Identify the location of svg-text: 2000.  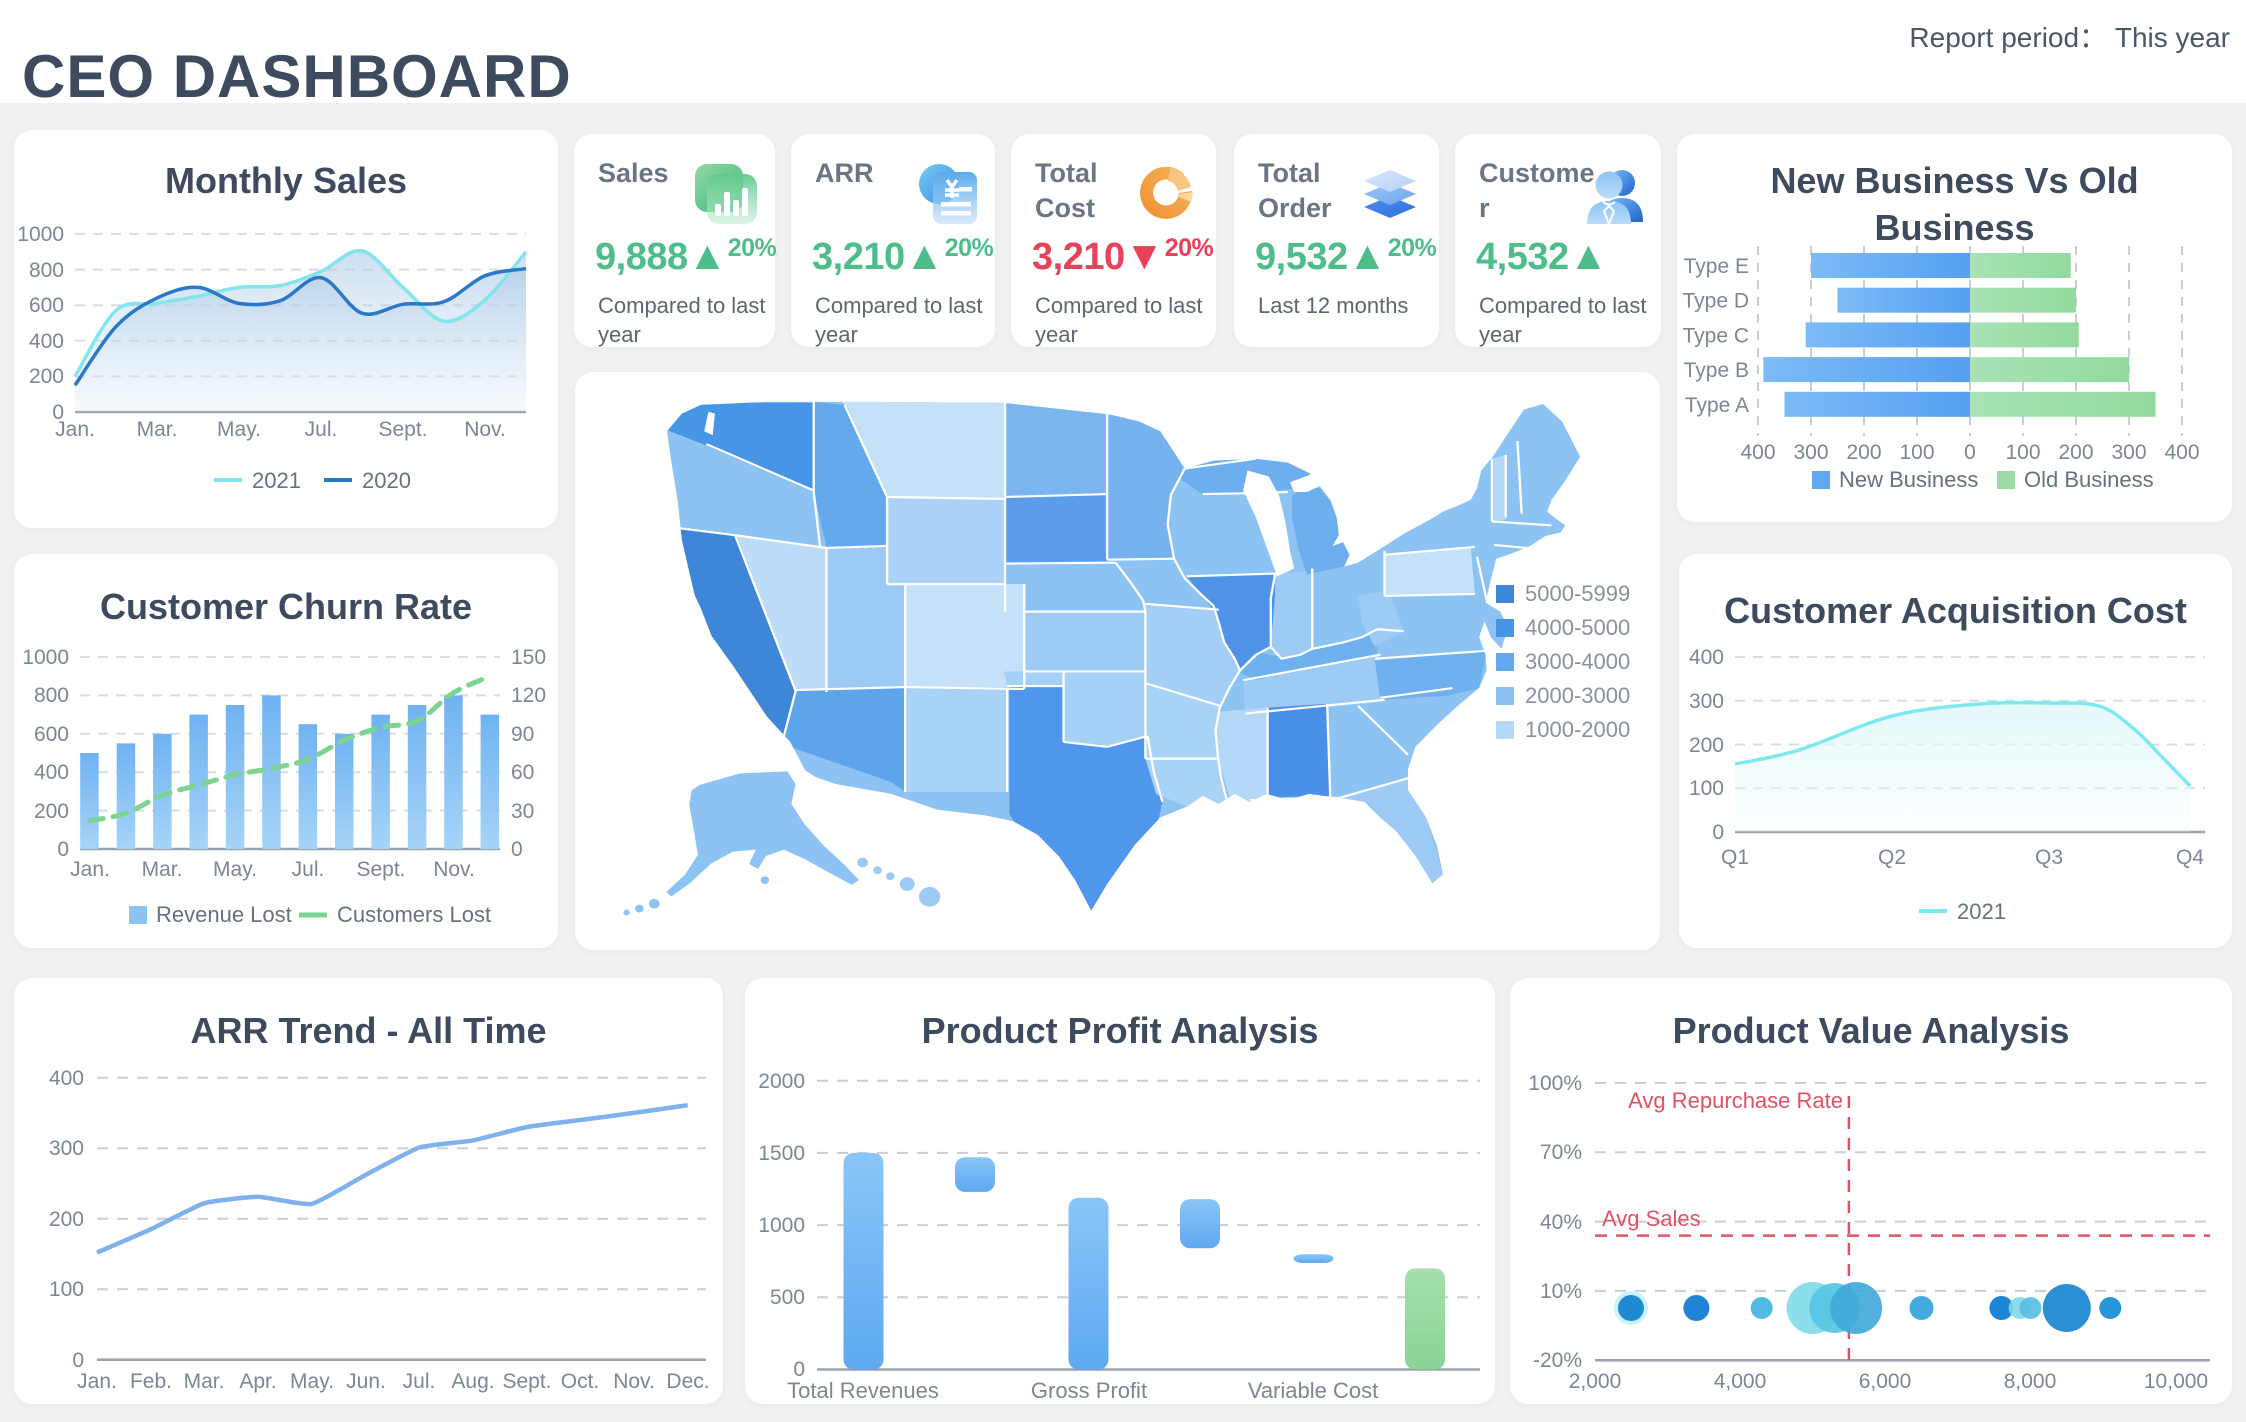
(781, 1081).